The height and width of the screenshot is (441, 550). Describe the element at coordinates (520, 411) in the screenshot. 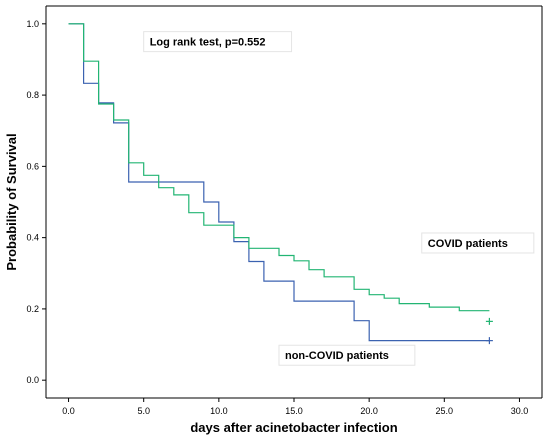

I see `x-tick-label: 30.0` at that location.